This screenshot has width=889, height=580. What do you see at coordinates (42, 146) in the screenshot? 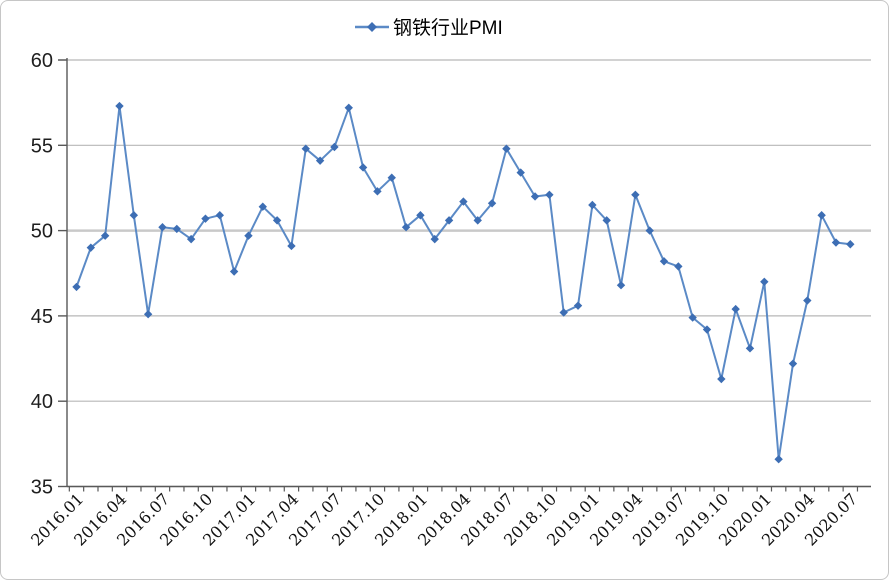
I see `y-axis-label: 55` at bounding box center [42, 146].